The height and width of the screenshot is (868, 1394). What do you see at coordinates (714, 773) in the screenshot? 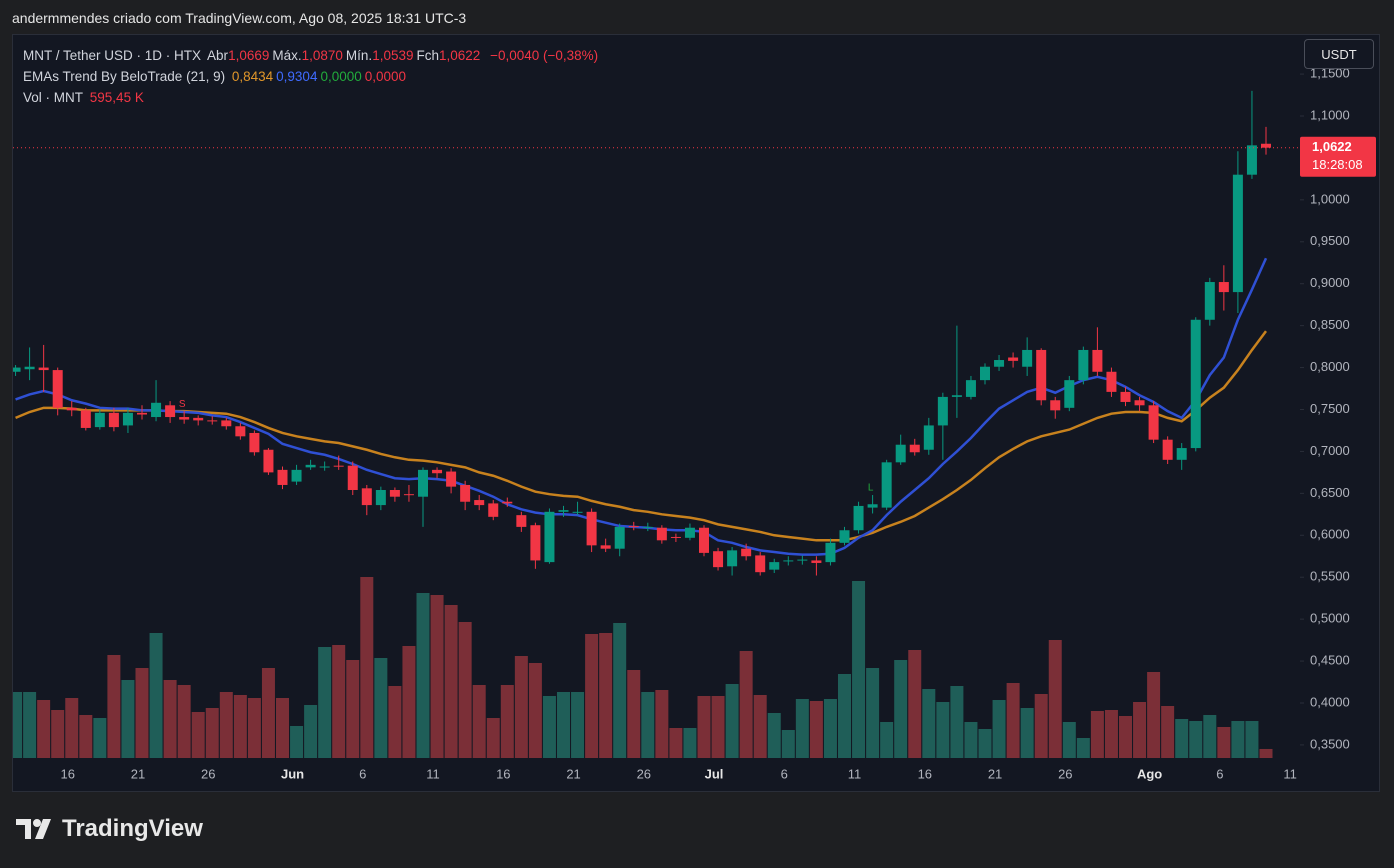
I see `x-tick-label: Jul` at bounding box center [714, 773].